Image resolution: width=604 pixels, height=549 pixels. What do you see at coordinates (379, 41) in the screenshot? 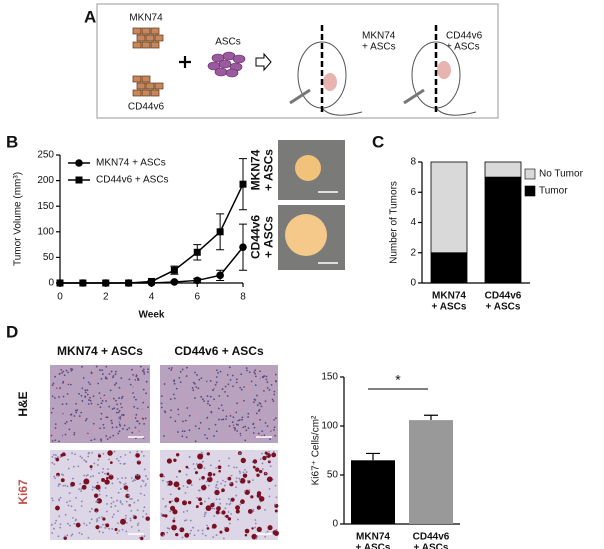
I see `mouse-label: MKN74 + ASCs` at bounding box center [379, 41].